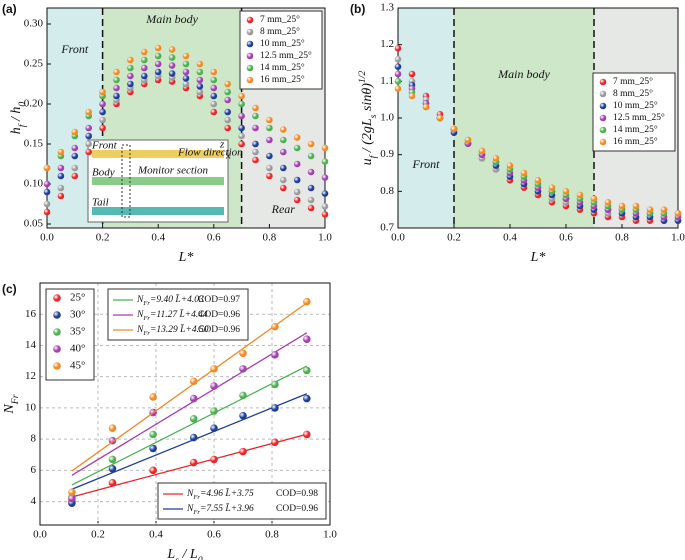  What do you see at coordinates (100, 203) in the screenshot?
I see `inset-label: Tail` at bounding box center [100, 203].